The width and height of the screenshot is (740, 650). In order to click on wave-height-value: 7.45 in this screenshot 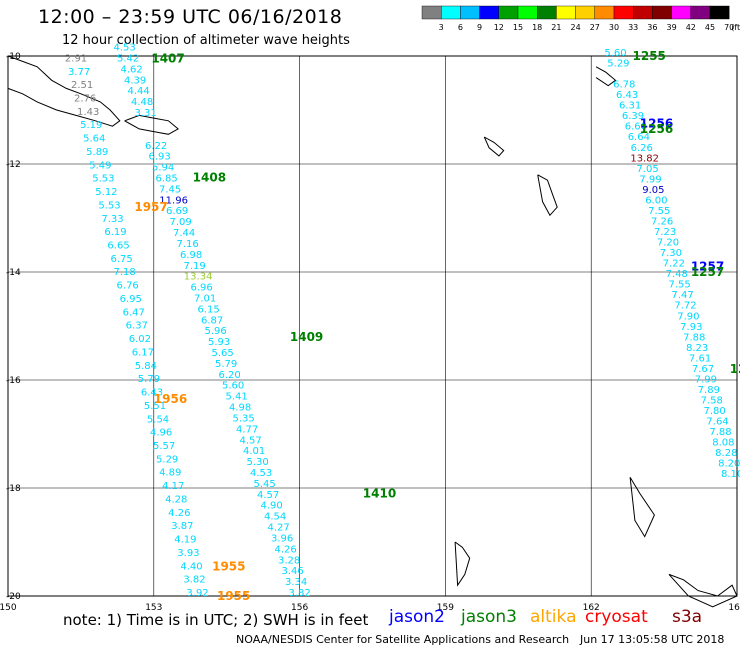, I will do `click(170, 189)`.